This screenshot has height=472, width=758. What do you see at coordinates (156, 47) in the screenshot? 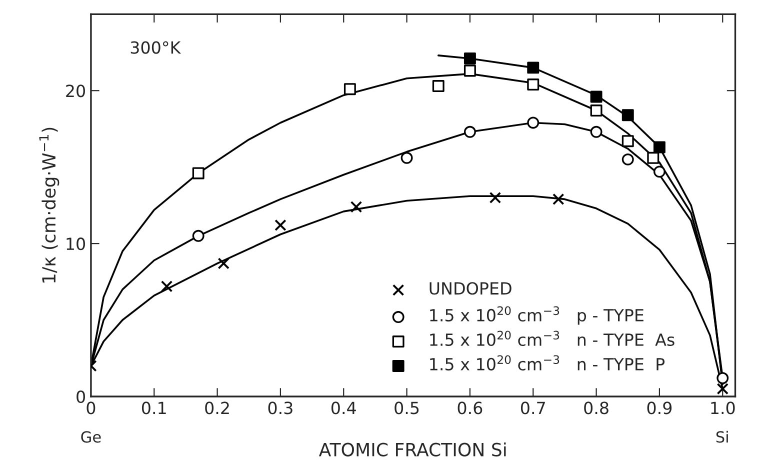
I see `annotation: 300°K` at bounding box center [156, 47].